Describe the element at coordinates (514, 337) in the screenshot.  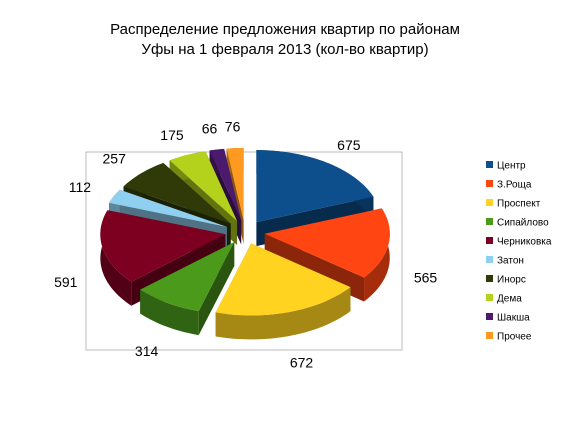
I see `legend-label: Прочее` at that location.